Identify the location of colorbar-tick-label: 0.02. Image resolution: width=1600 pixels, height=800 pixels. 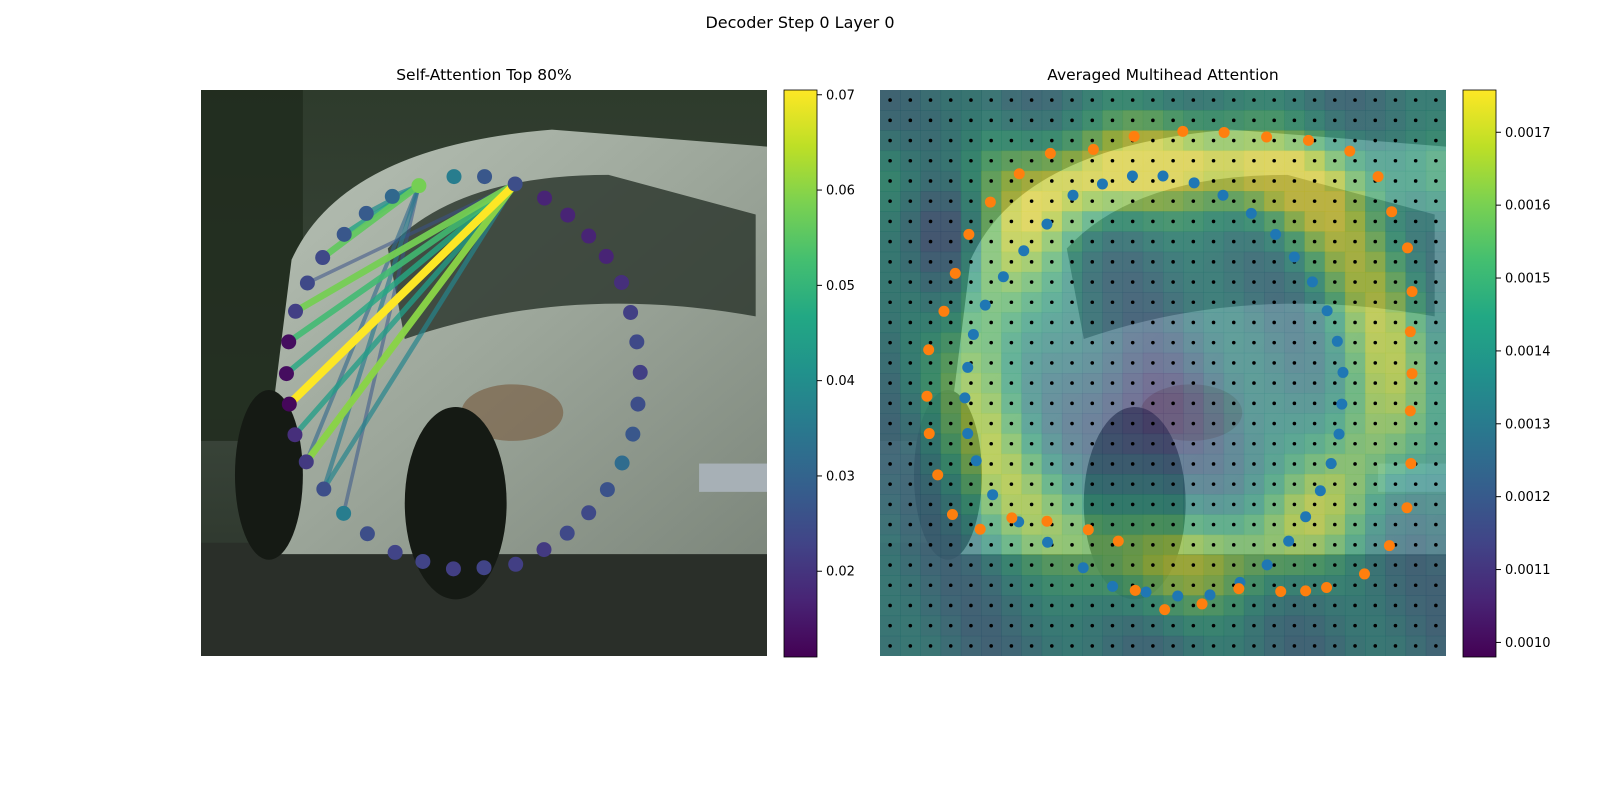
(840, 572).